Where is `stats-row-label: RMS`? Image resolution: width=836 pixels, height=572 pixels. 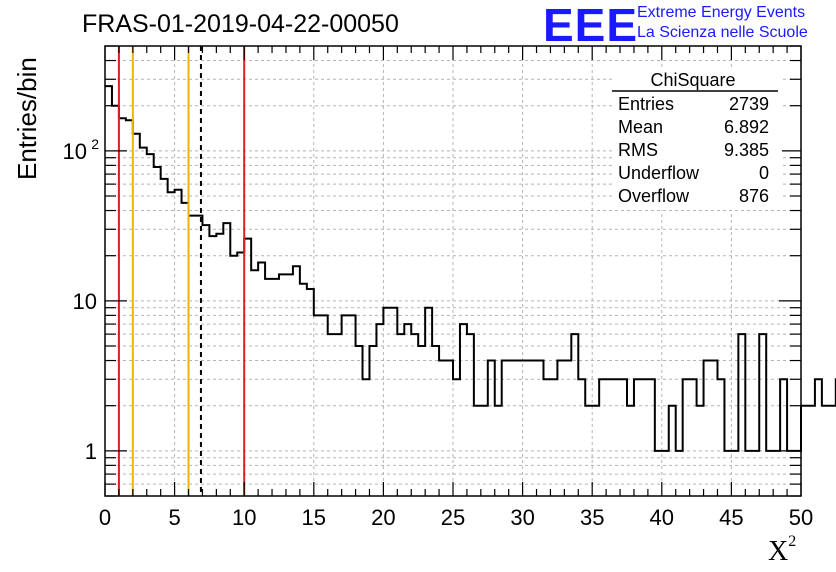
stats-row-label: RMS is located at coordinates (638, 150).